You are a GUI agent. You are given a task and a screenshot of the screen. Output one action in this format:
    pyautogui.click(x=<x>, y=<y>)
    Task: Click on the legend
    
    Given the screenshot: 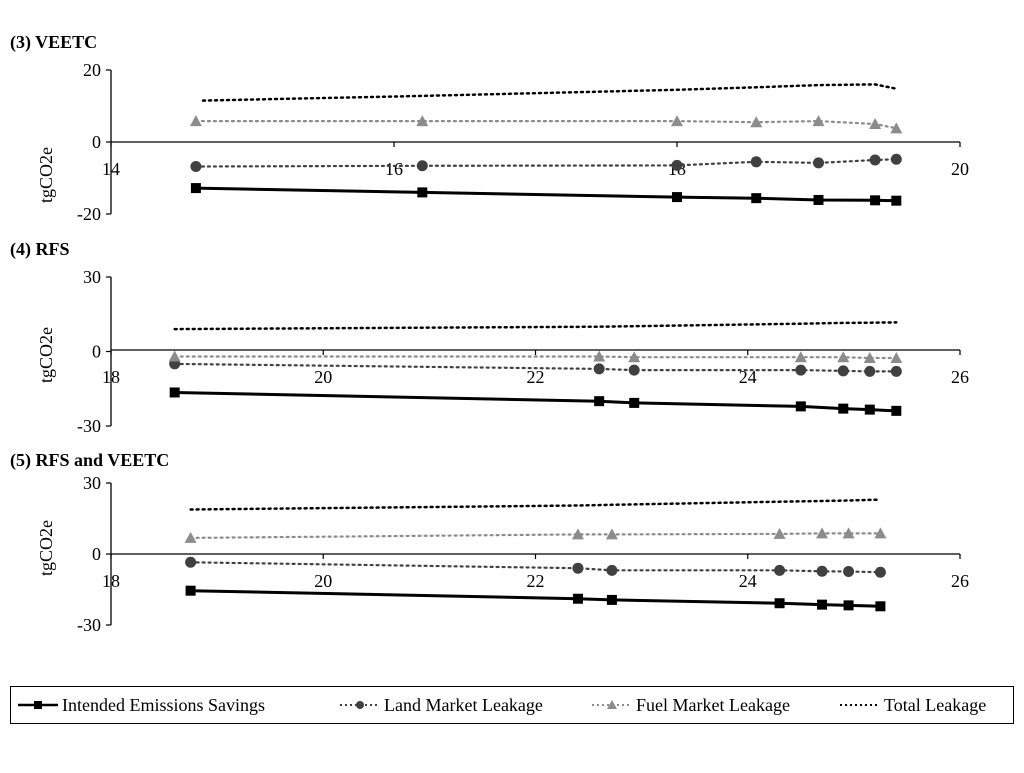 What is the action you would take?
    pyautogui.click(x=512, y=705)
    